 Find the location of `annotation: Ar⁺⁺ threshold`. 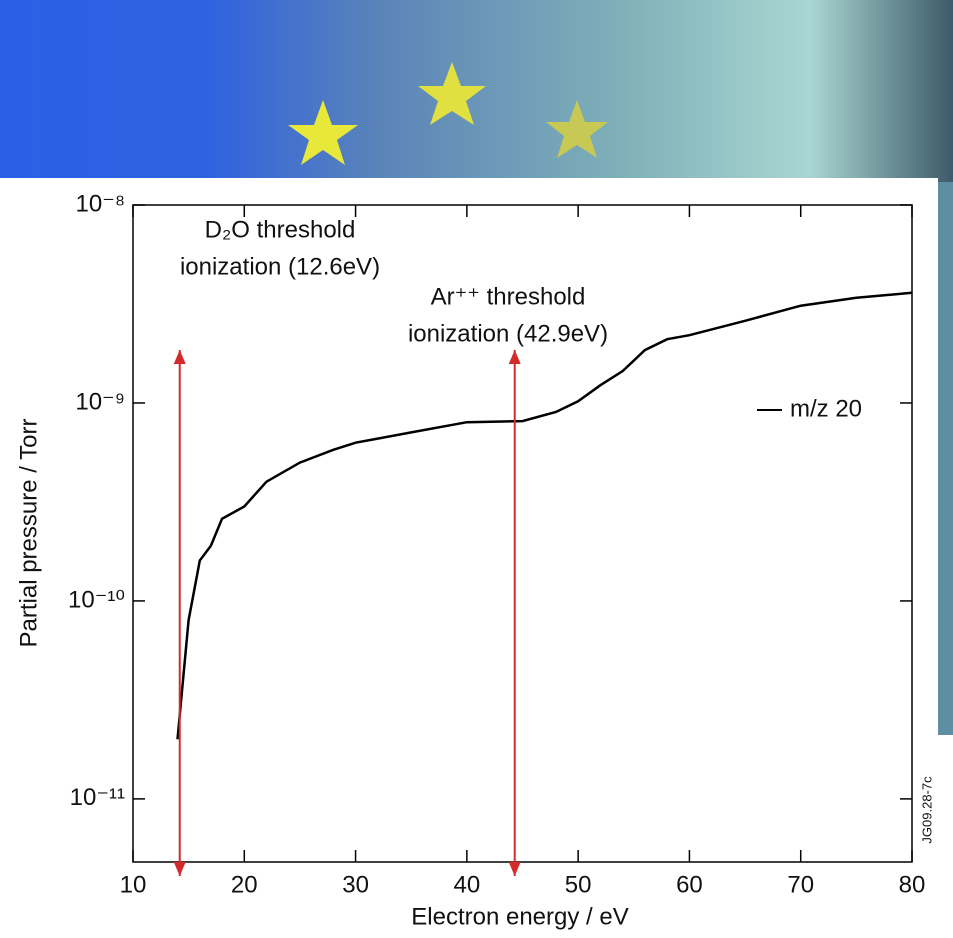

annotation: Ar⁺⁺ threshold is located at coordinates (508, 296).